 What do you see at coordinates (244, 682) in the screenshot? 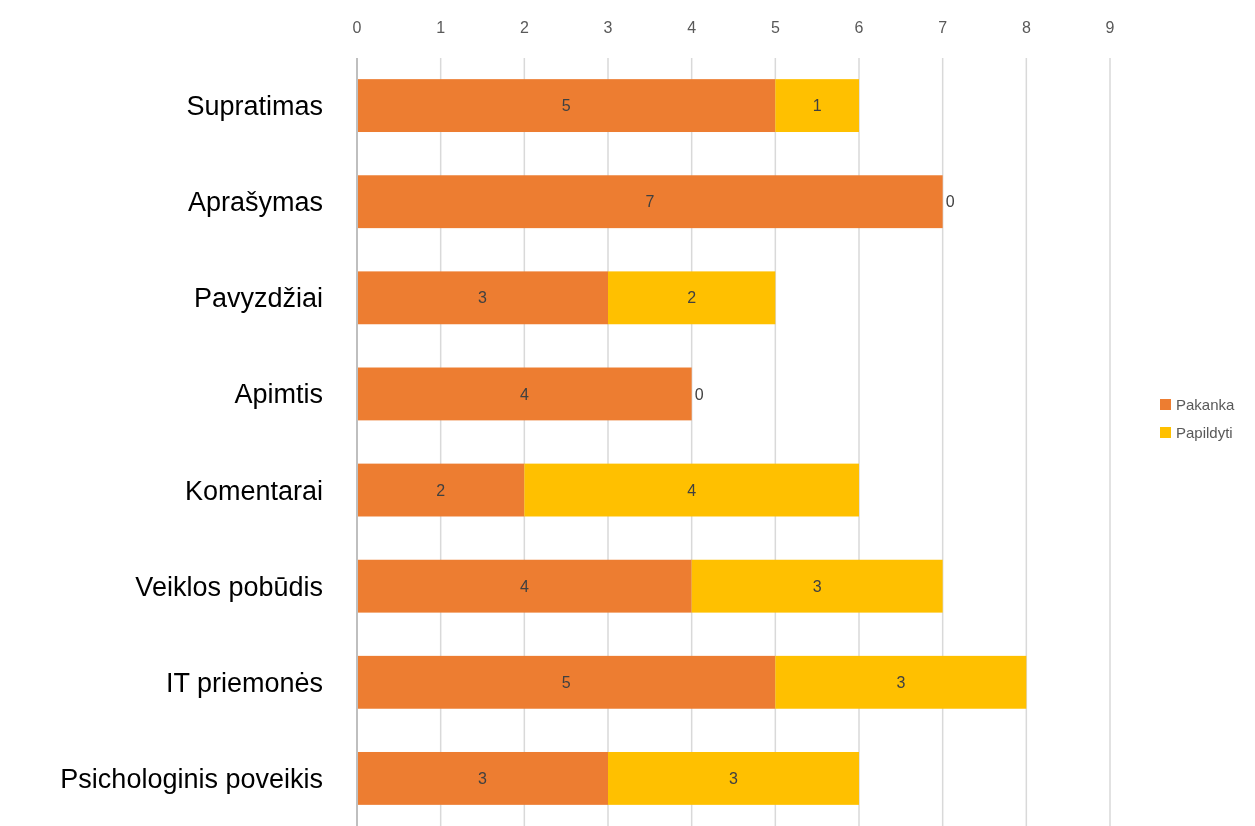
I see `y-tick-label: IT priemonės` at bounding box center [244, 682].